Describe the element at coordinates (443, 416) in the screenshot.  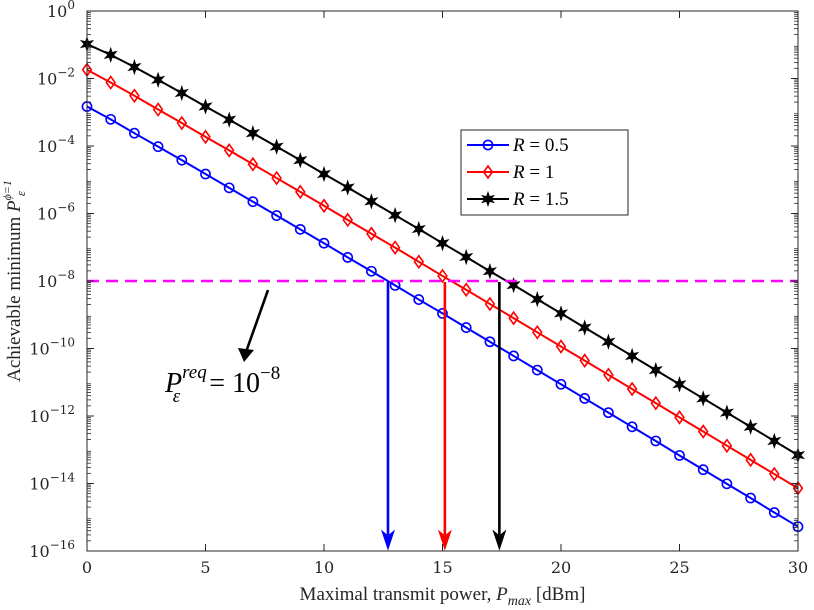
I see `arrow-layer` at that location.